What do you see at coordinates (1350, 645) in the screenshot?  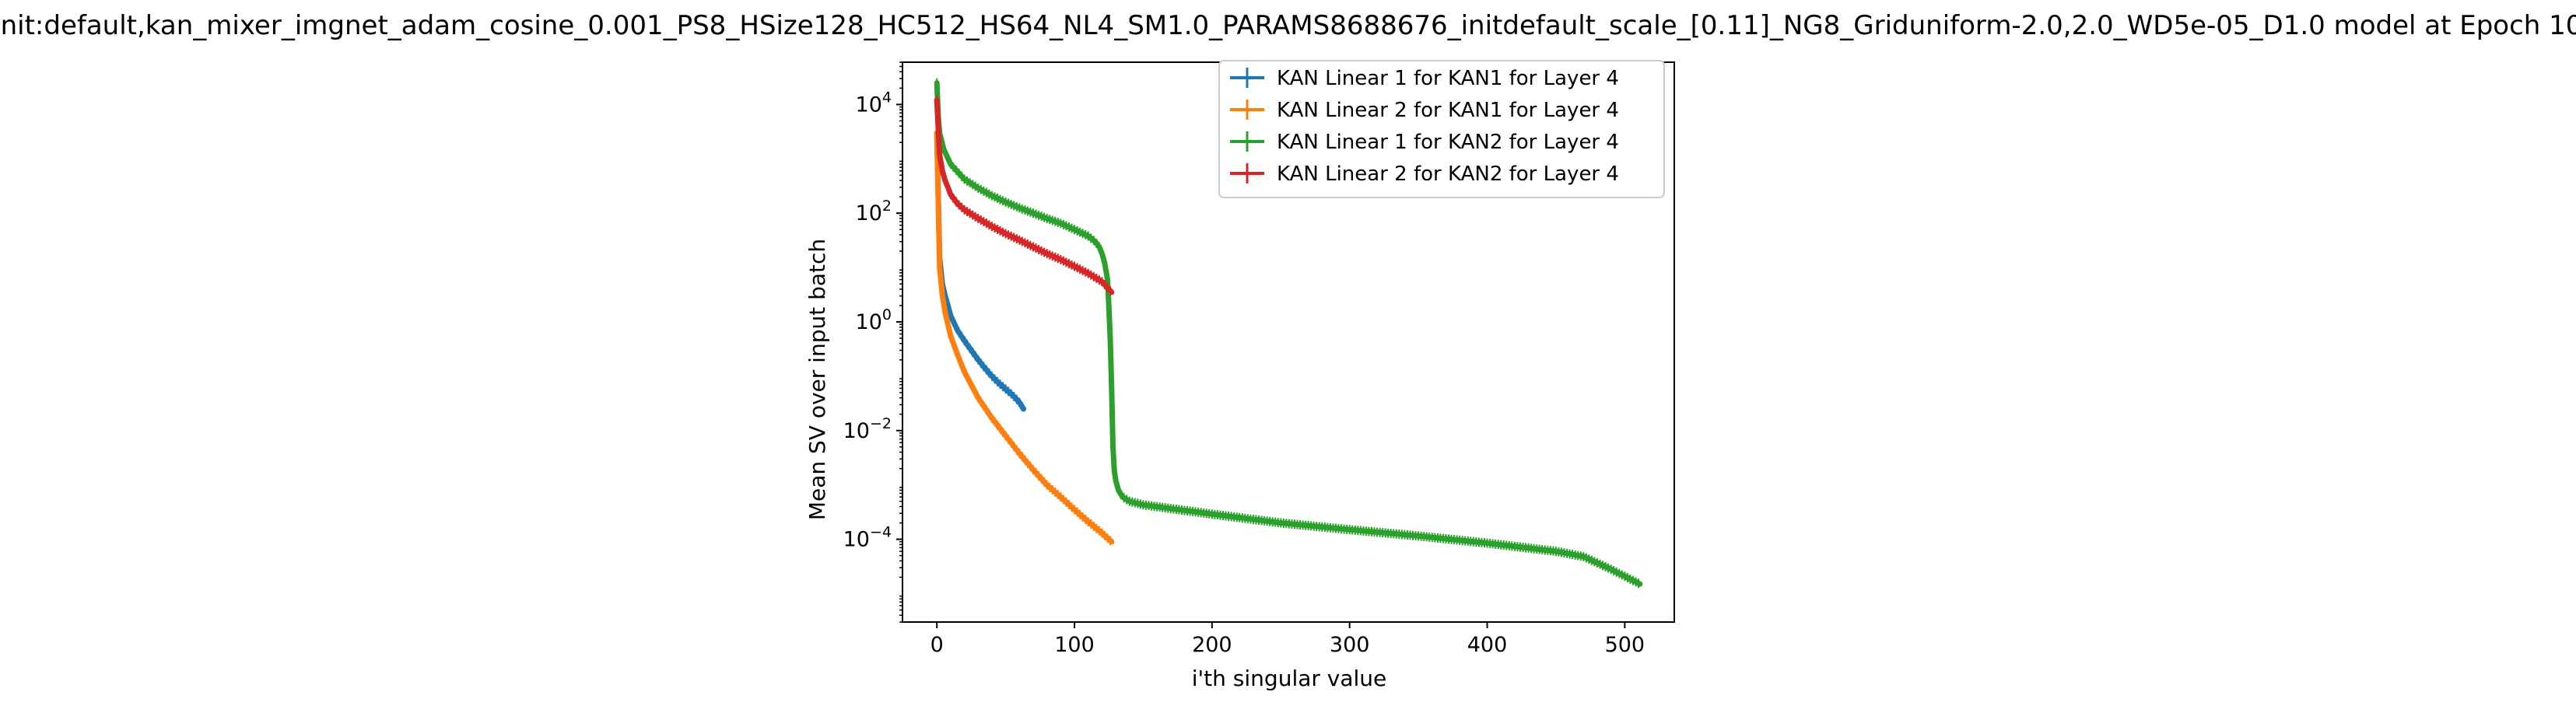 I see `x-tick-label: 300` at bounding box center [1350, 645].